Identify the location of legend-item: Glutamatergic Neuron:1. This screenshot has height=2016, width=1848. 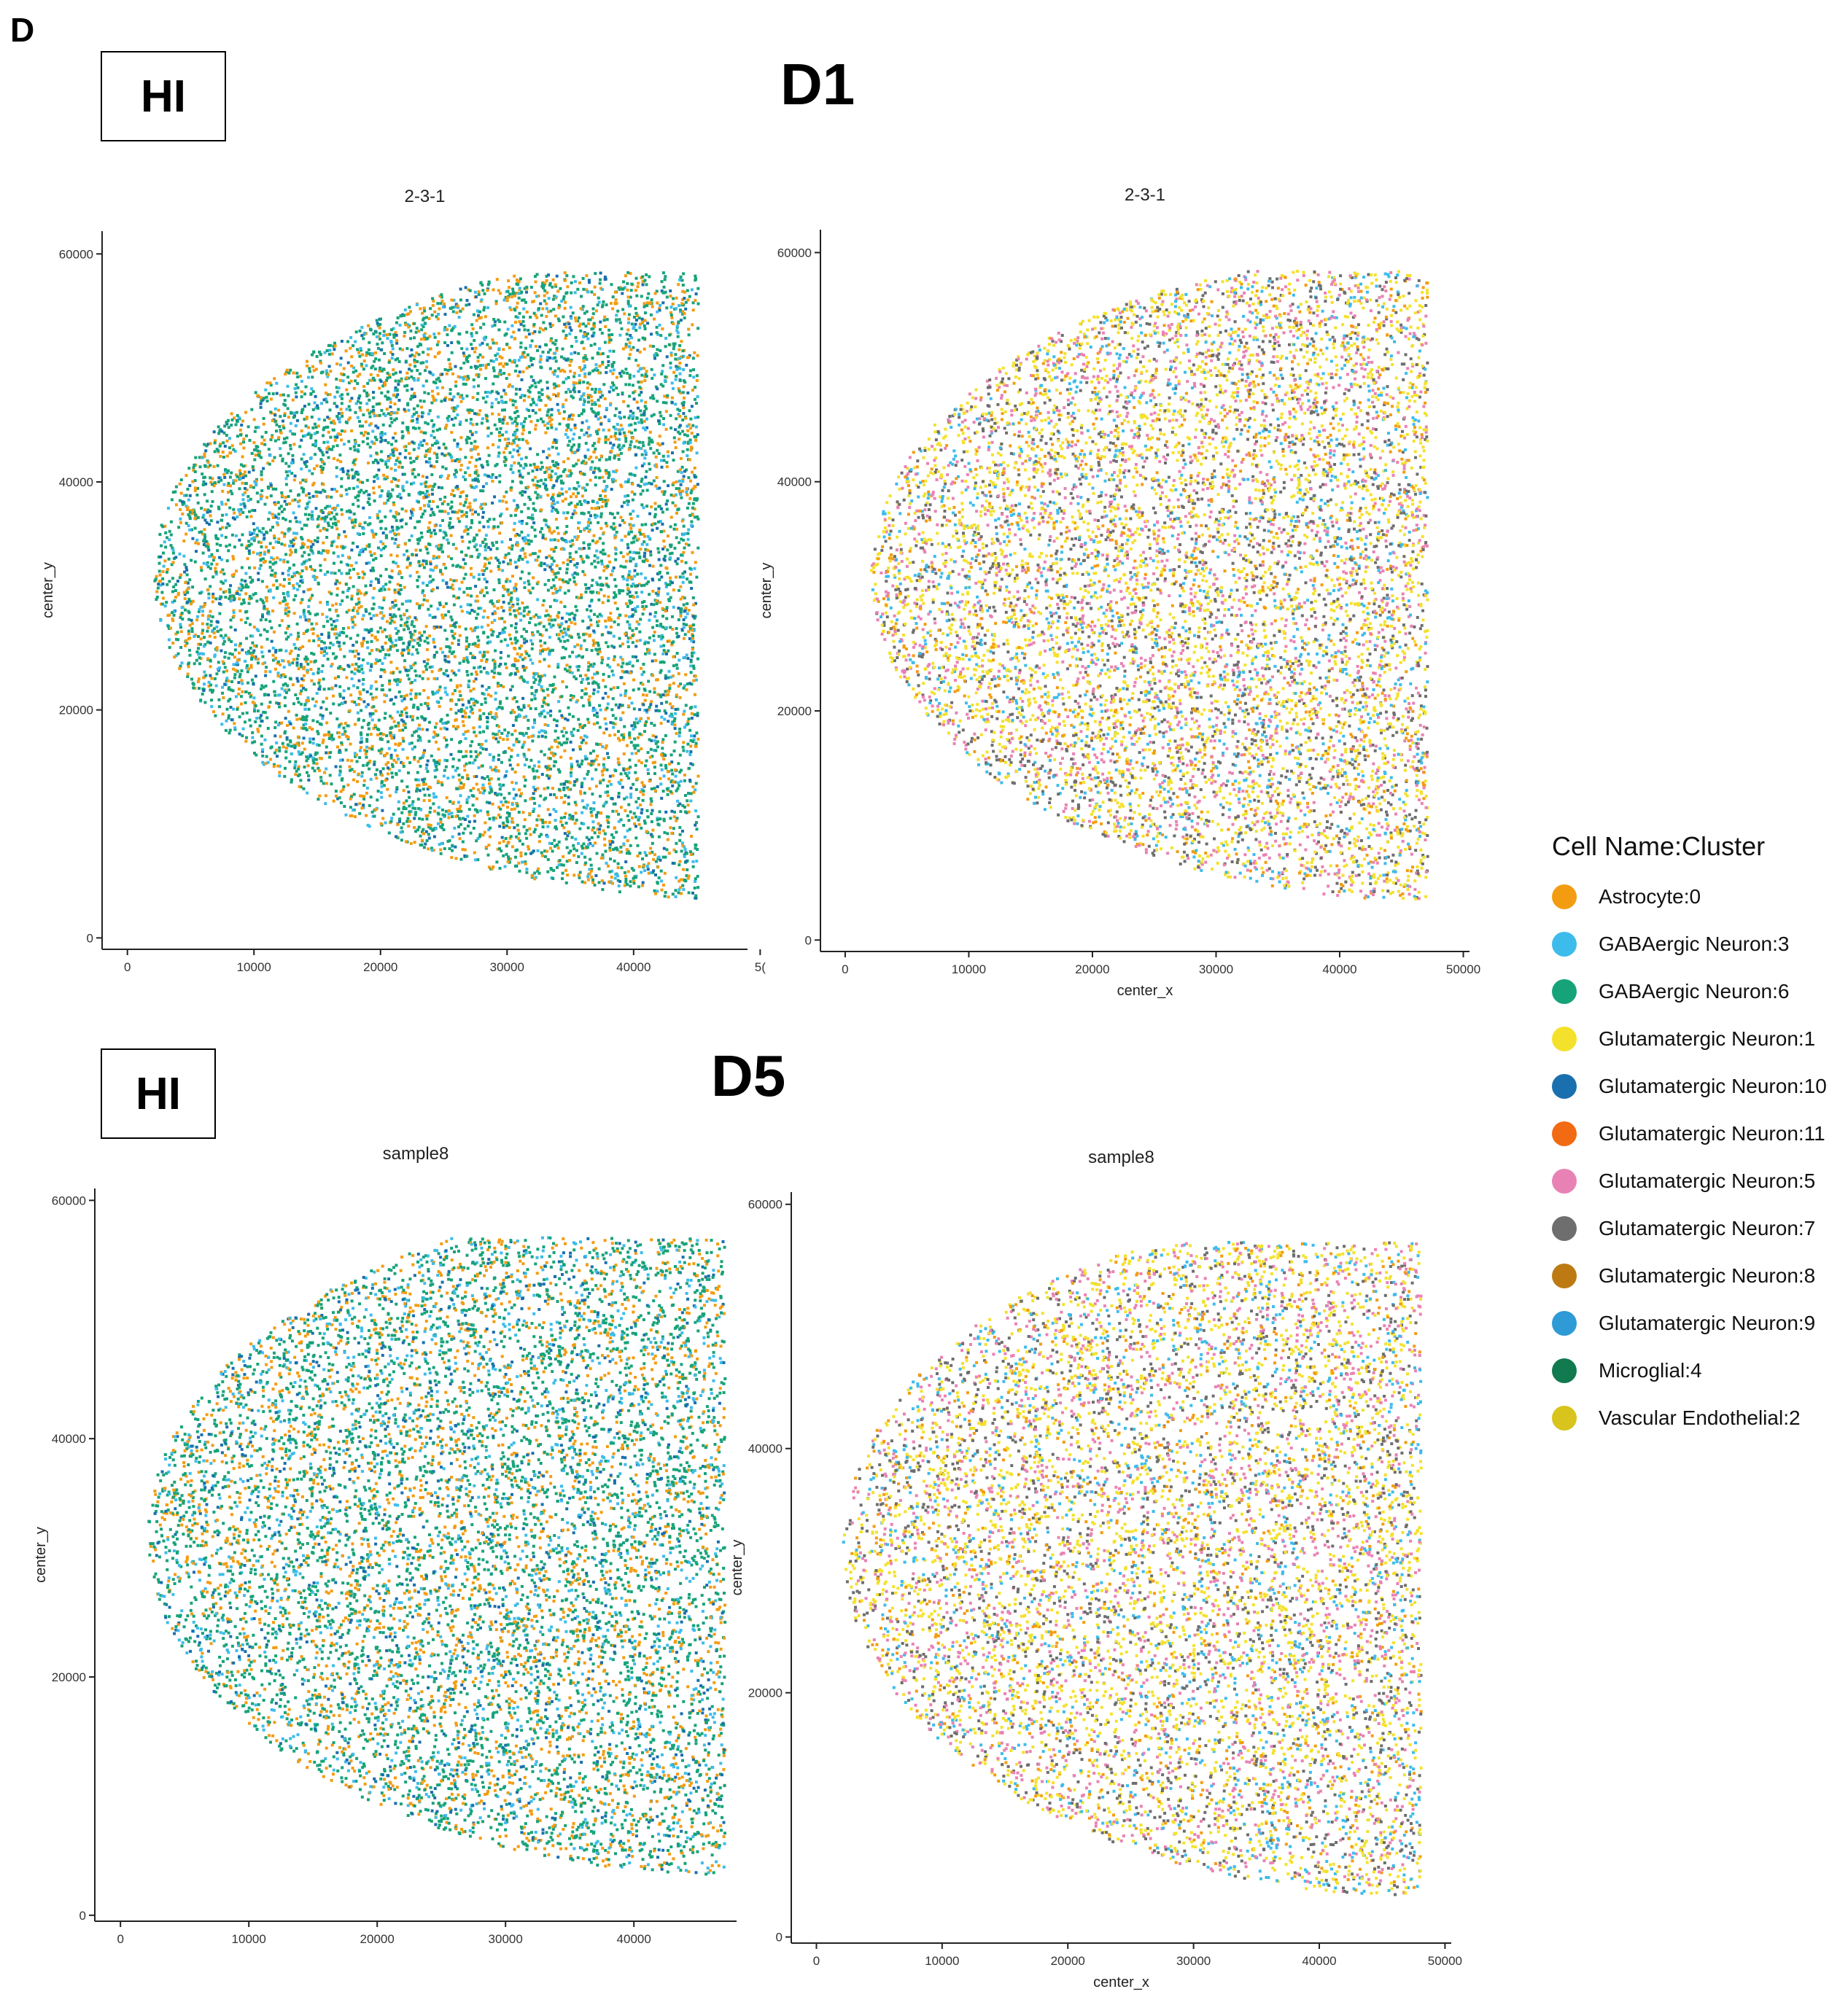
(1698, 1039).